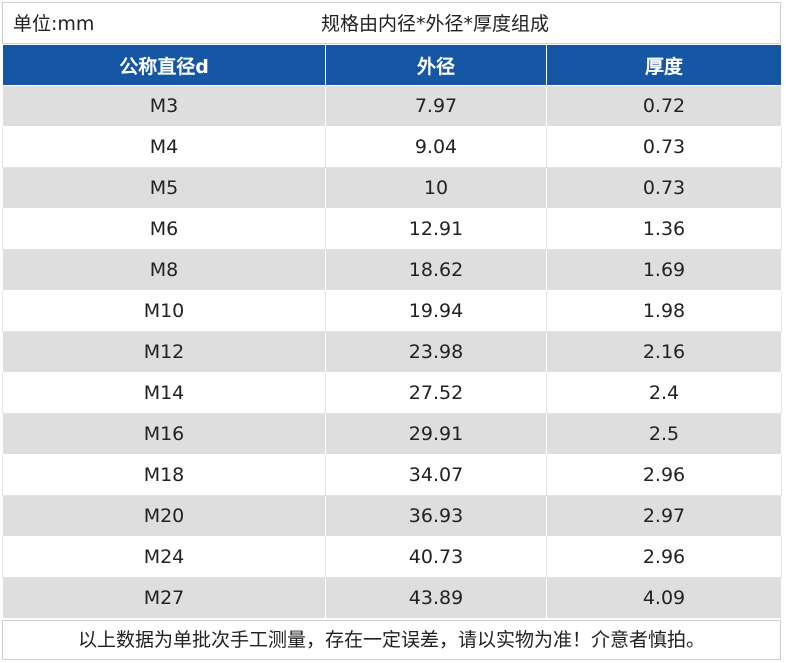 The image size is (786, 663). I want to click on cell-outer-diameter: 10, so click(436, 188).